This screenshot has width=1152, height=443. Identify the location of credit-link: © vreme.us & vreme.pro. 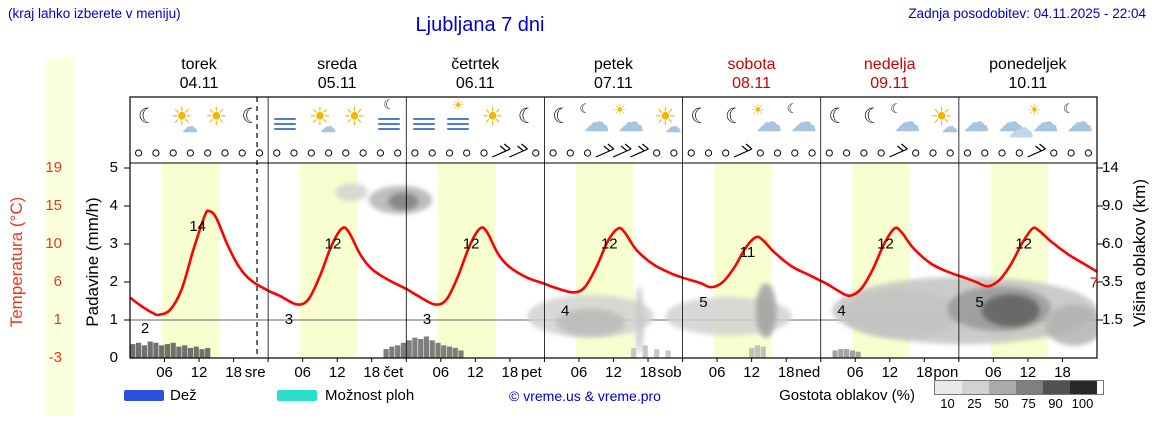
(585, 396).